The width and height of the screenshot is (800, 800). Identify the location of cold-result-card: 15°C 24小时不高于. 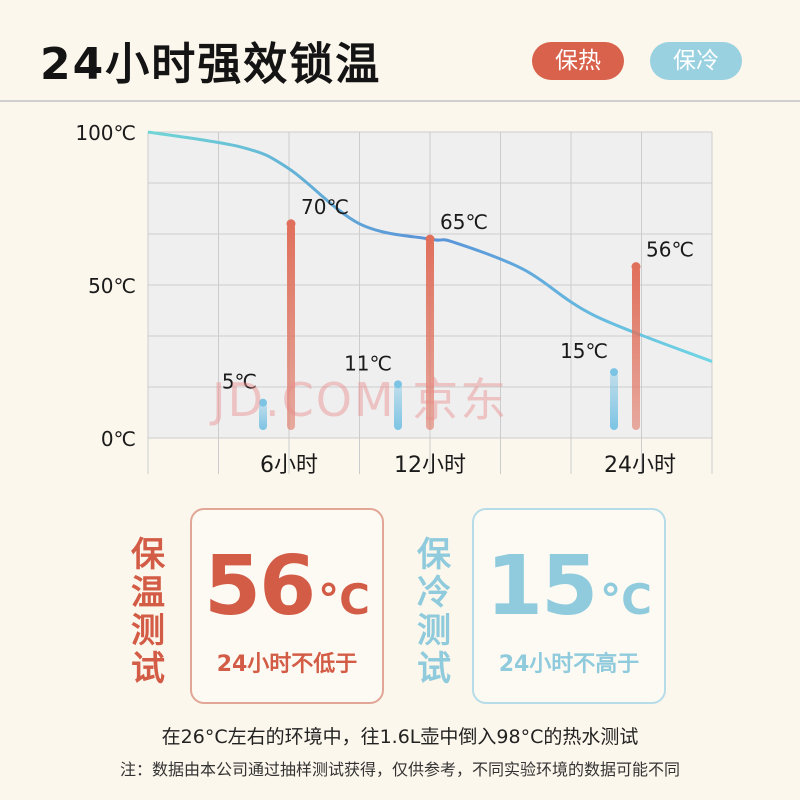
(569, 606).